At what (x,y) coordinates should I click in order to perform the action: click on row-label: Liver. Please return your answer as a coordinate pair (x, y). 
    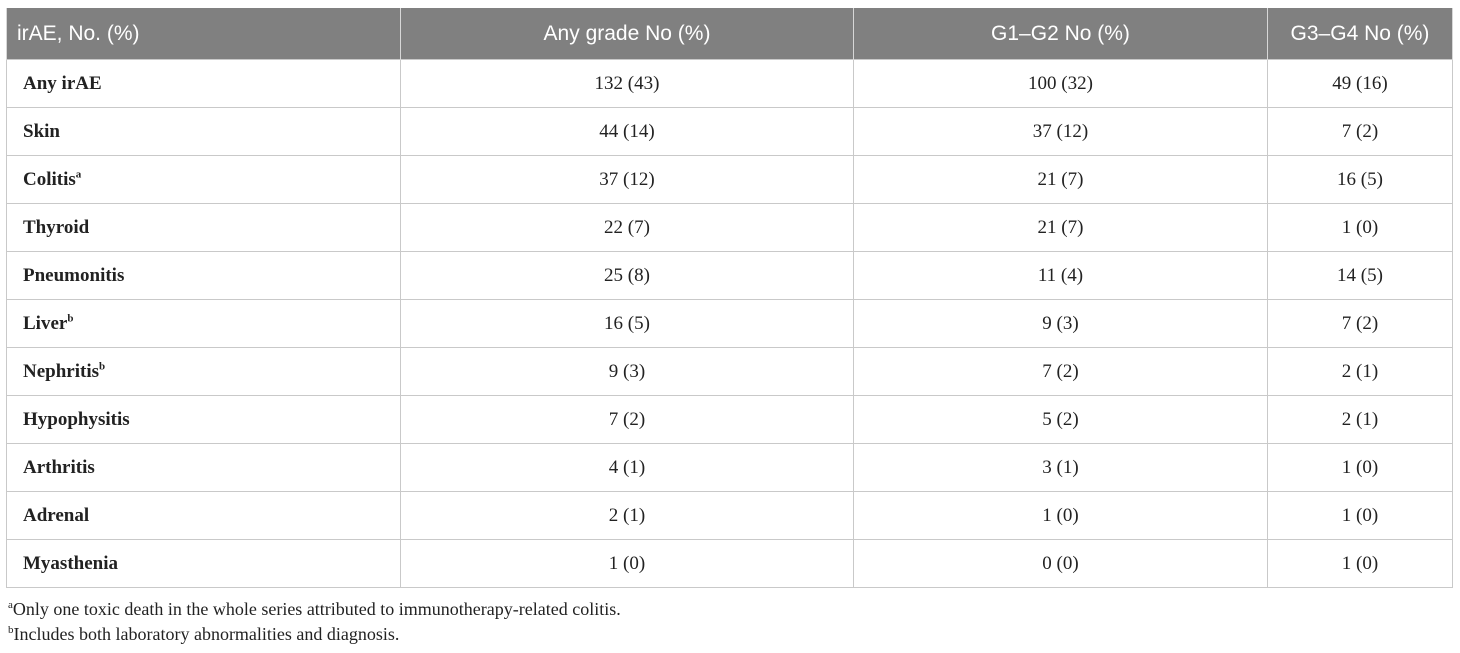
    Looking at the image, I should click on (45, 323).